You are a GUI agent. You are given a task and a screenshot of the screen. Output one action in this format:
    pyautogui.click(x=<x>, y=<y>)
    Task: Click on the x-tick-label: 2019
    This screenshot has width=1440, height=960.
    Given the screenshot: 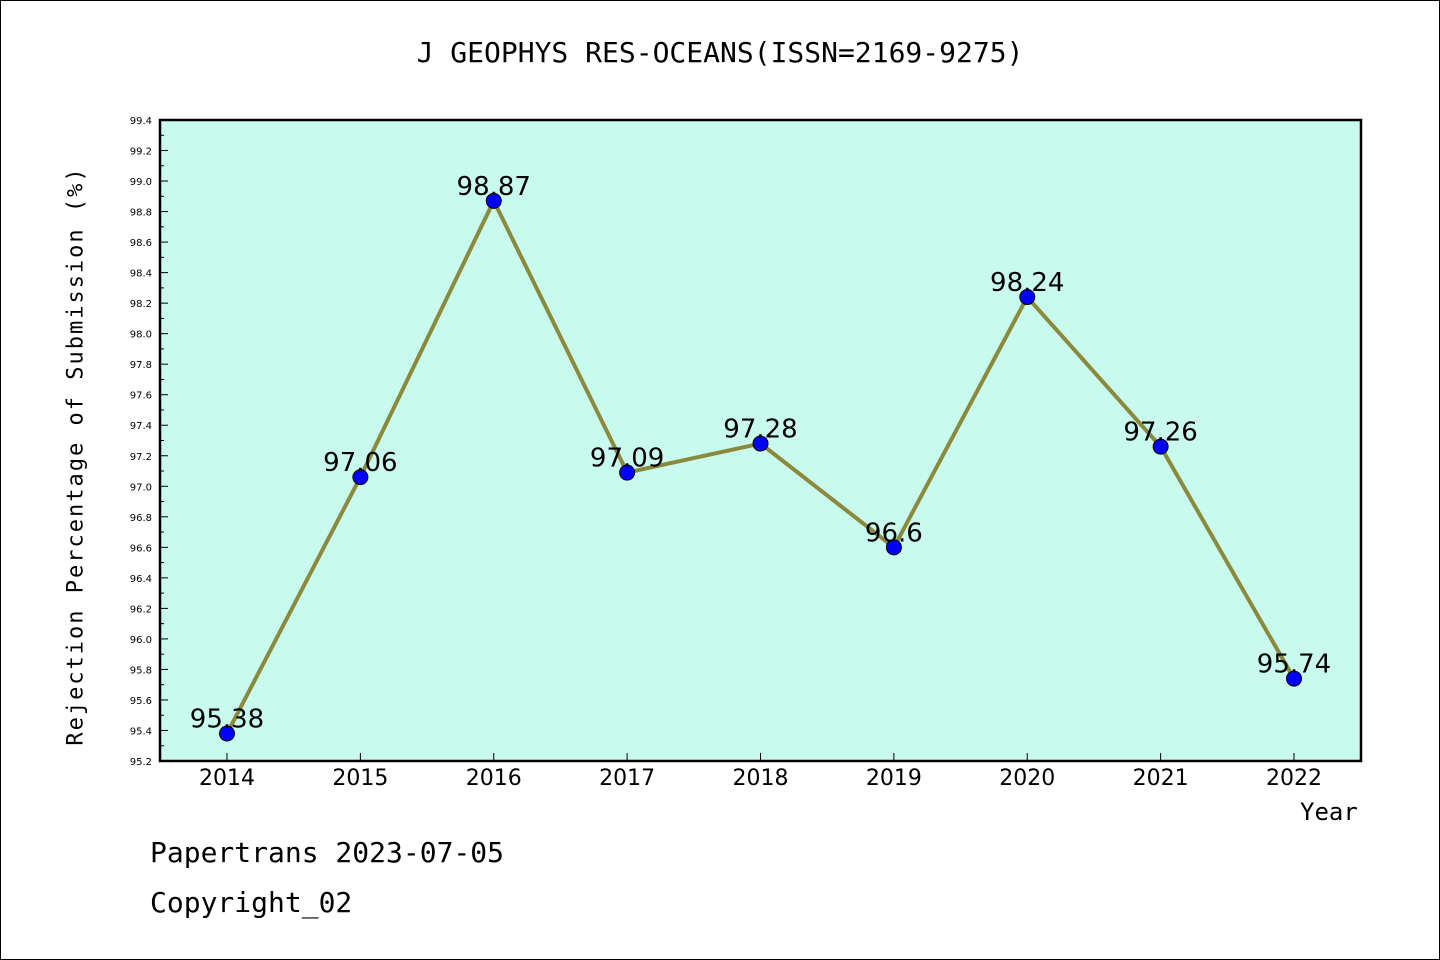 What is the action you would take?
    pyautogui.click(x=894, y=778)
    